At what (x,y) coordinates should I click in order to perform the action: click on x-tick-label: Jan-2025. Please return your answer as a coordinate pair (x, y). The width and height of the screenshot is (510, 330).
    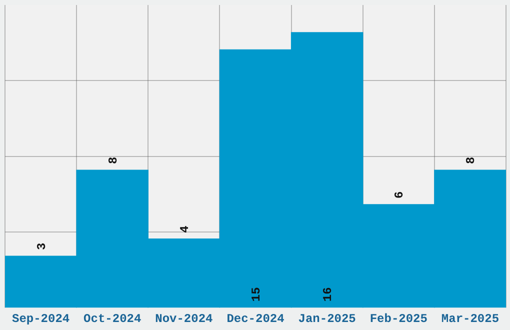
    Looking at the image, I should click on (327, 319).